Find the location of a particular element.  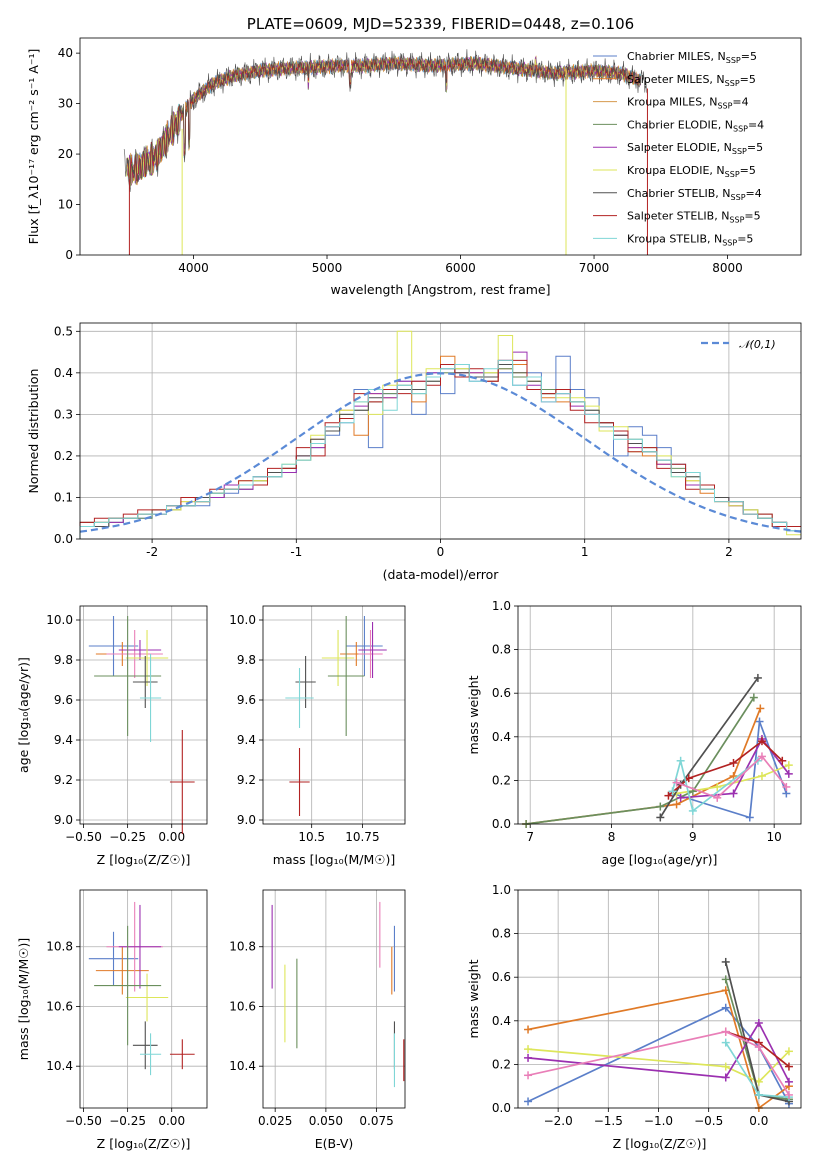

x-tick-label: 10.5 is located at coordinates (311, 837).